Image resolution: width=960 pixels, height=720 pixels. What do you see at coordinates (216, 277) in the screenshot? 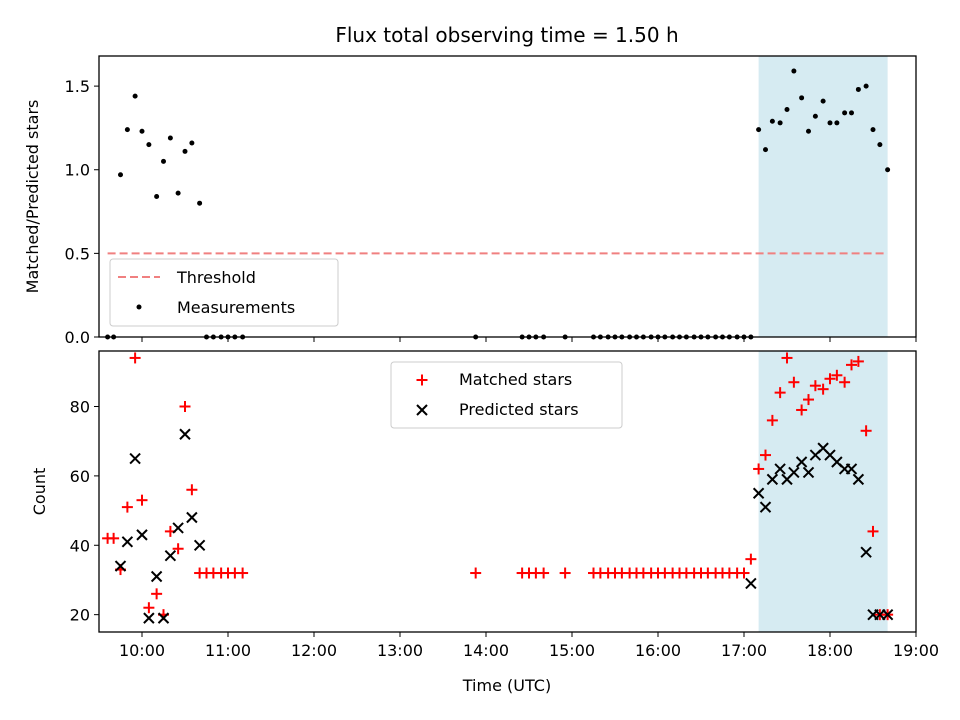
I see `legend-threshold-label: Threshold` at bounding box center [216, 277].